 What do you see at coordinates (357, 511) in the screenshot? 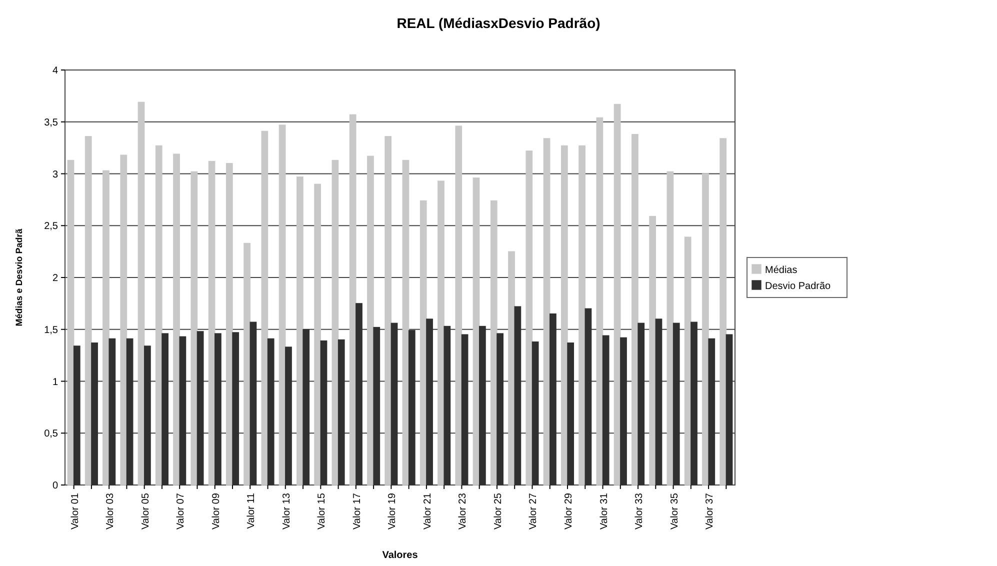
I see `x-tick-label: Valor 17` at bounding box center [357, 511].